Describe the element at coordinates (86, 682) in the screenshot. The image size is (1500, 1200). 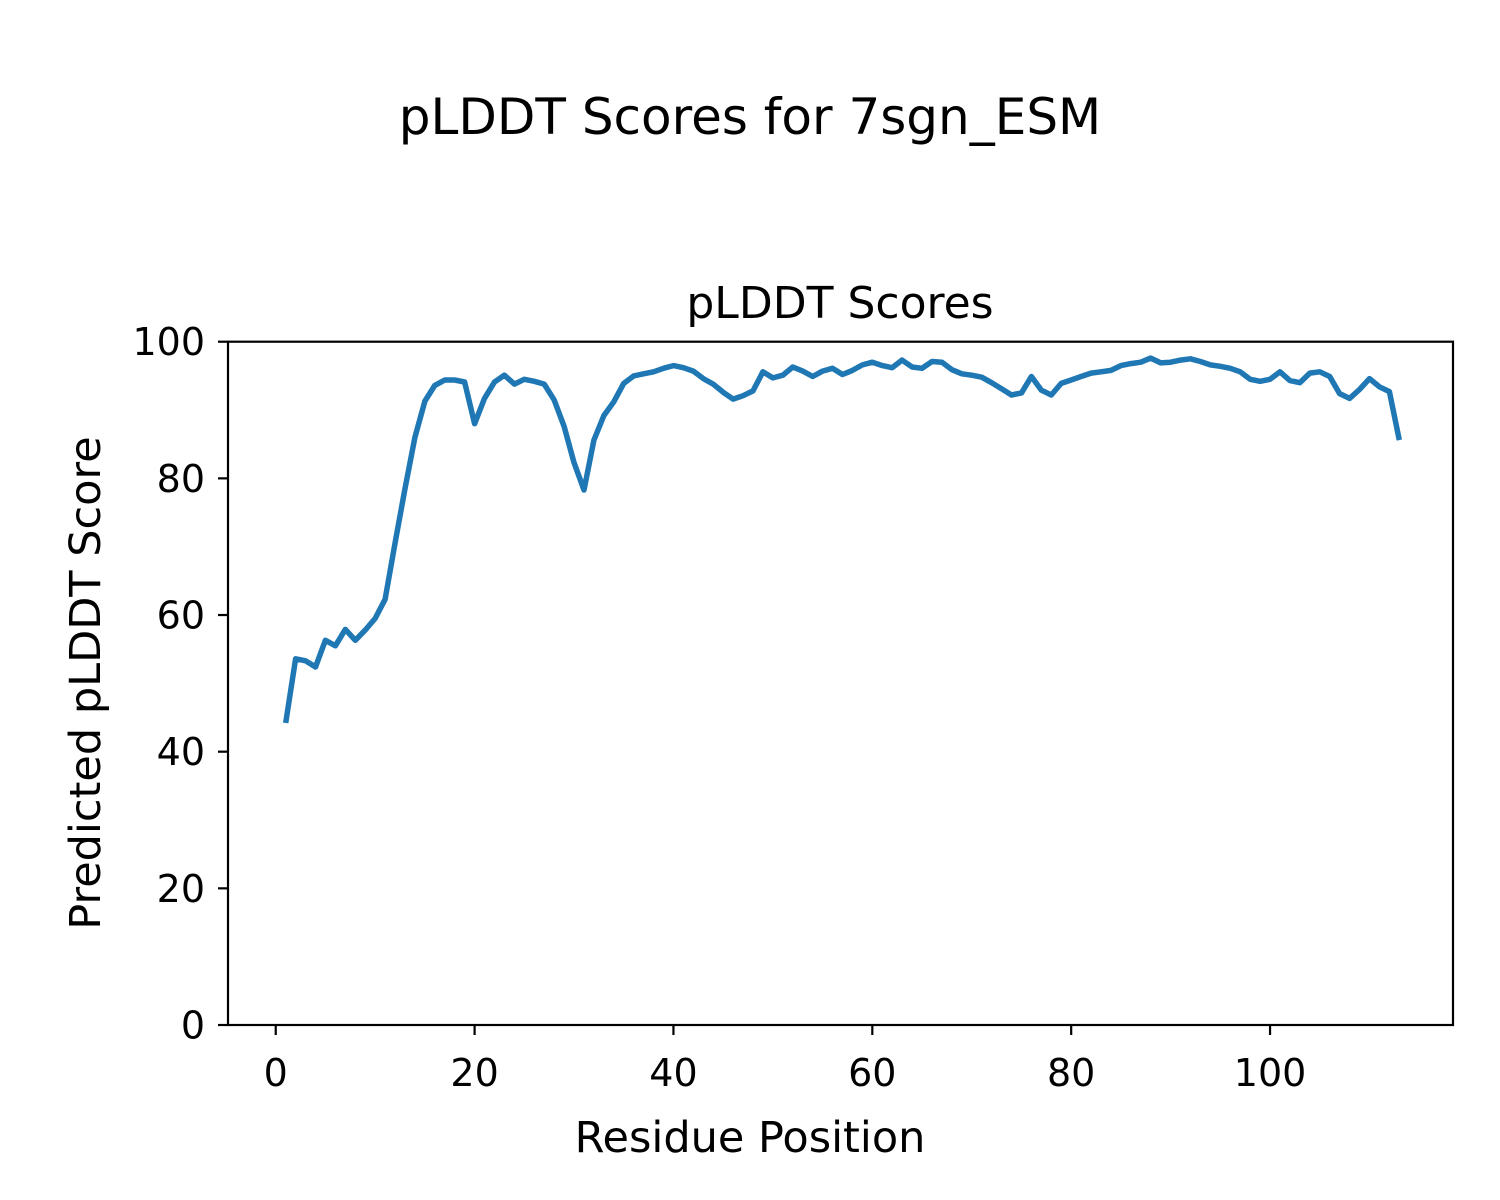
I see `y-axis-label: Predicted pLDDT Score` at that location.